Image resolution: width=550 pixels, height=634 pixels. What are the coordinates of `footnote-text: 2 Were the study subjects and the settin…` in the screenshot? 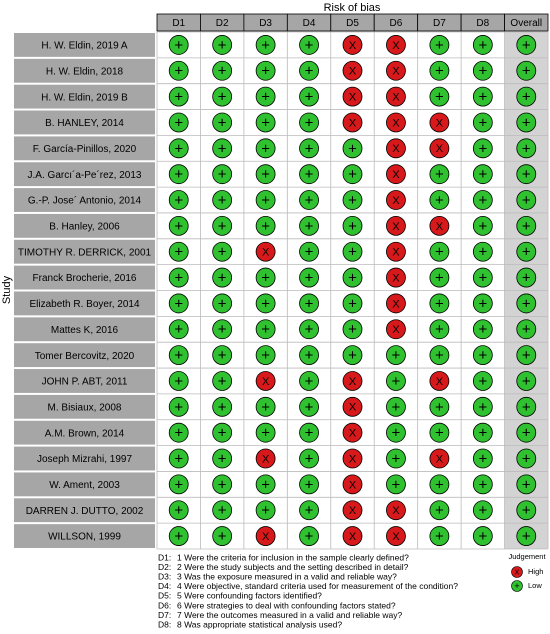 It's located at (293, 567).